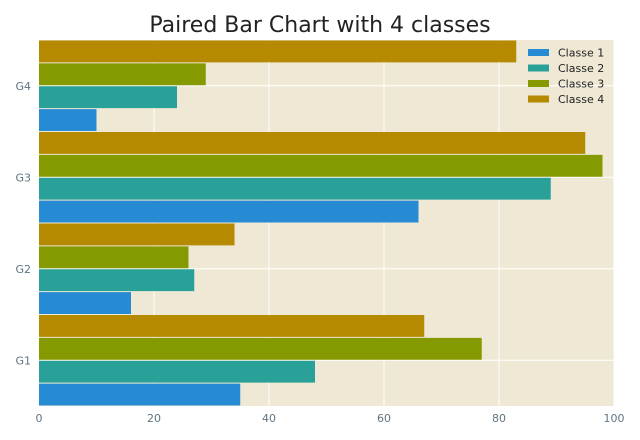 The width and height of the screenshot is (640, 440). I want to click on y-tick-label: G4, so click(23, 86).